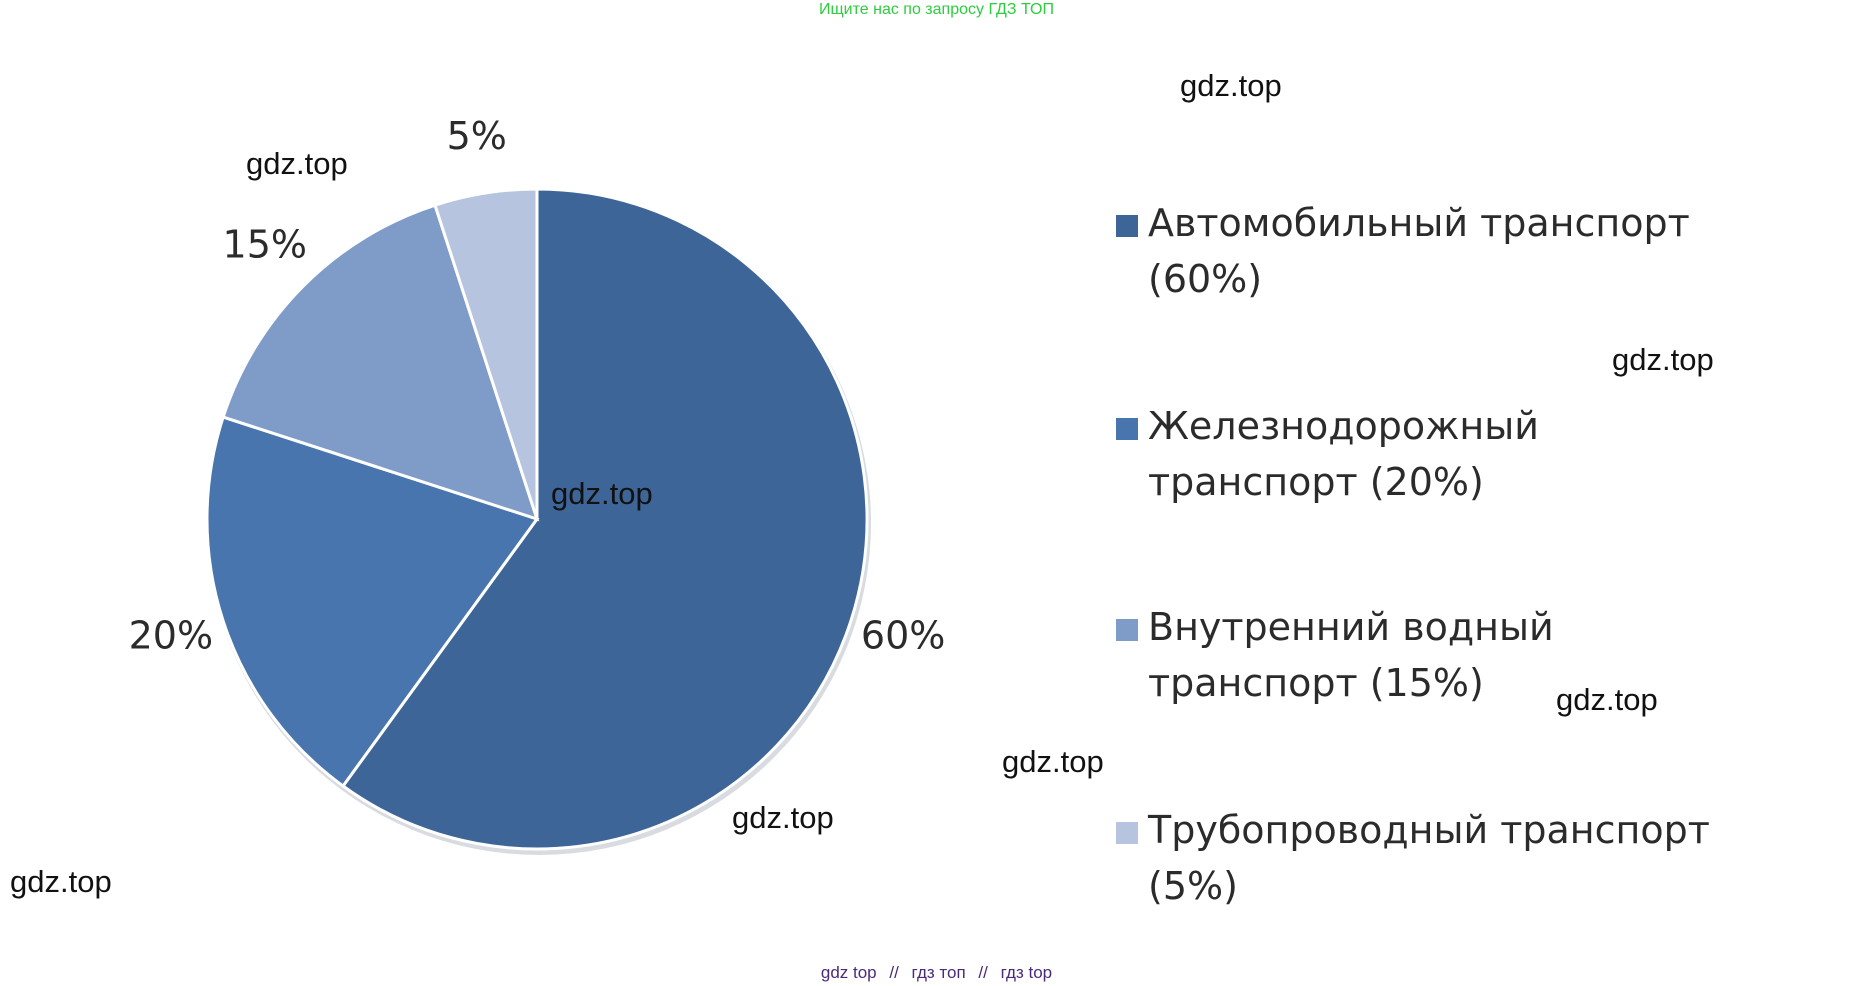 The height and width of the screenshot is (986, 1873). Describe the element at coordinates (1343, 454) in the screenshot. I see `legend-label-rail: Железнодорожный транспорт (20%)` at that location.